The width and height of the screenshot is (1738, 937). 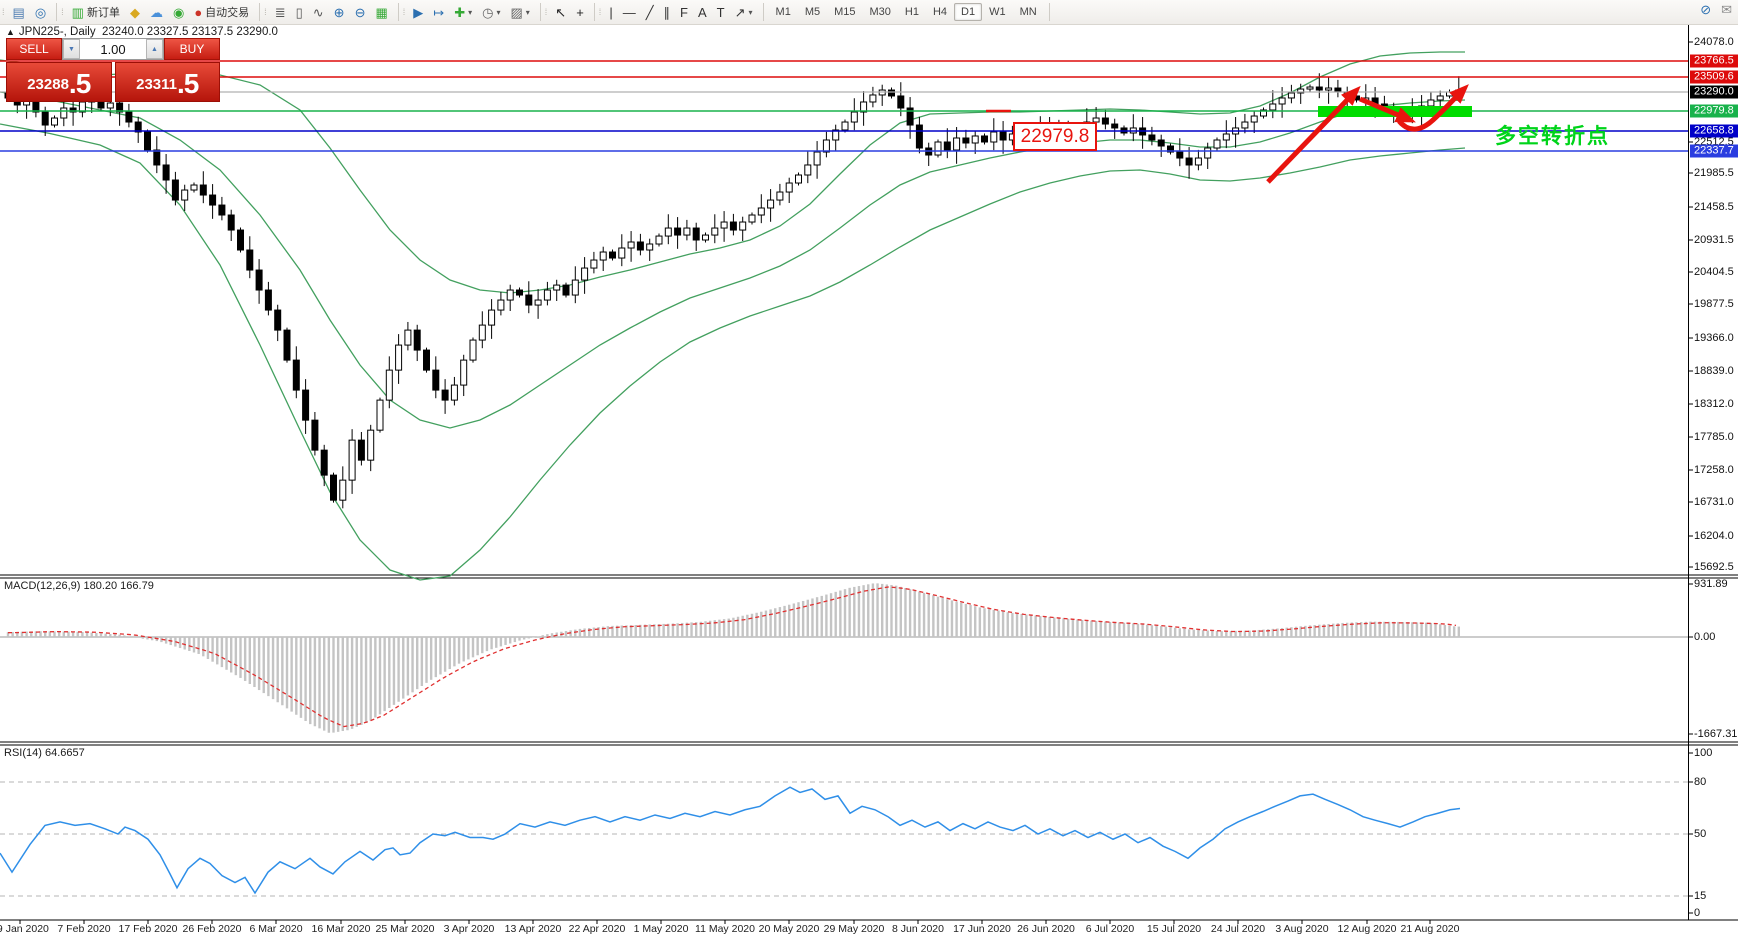 What do you see at coordinates (318, 12) in the screenshot?
I see `line-chart-button: ∿` at bounding box center [318, 12].